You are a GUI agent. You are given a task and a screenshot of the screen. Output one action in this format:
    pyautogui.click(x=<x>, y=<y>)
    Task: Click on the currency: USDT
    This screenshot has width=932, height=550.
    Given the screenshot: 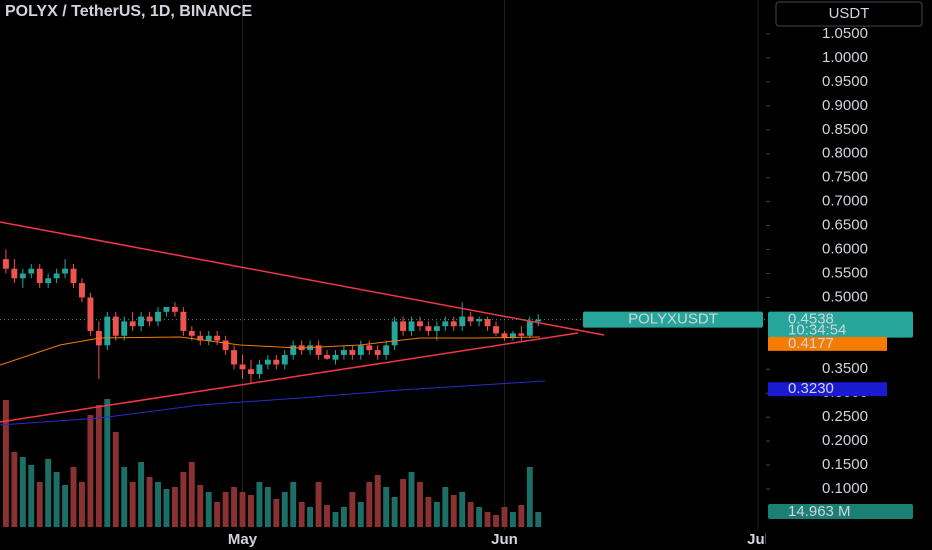 What is the action you would take?
    pyautogui.click(x=849, y=13)
    